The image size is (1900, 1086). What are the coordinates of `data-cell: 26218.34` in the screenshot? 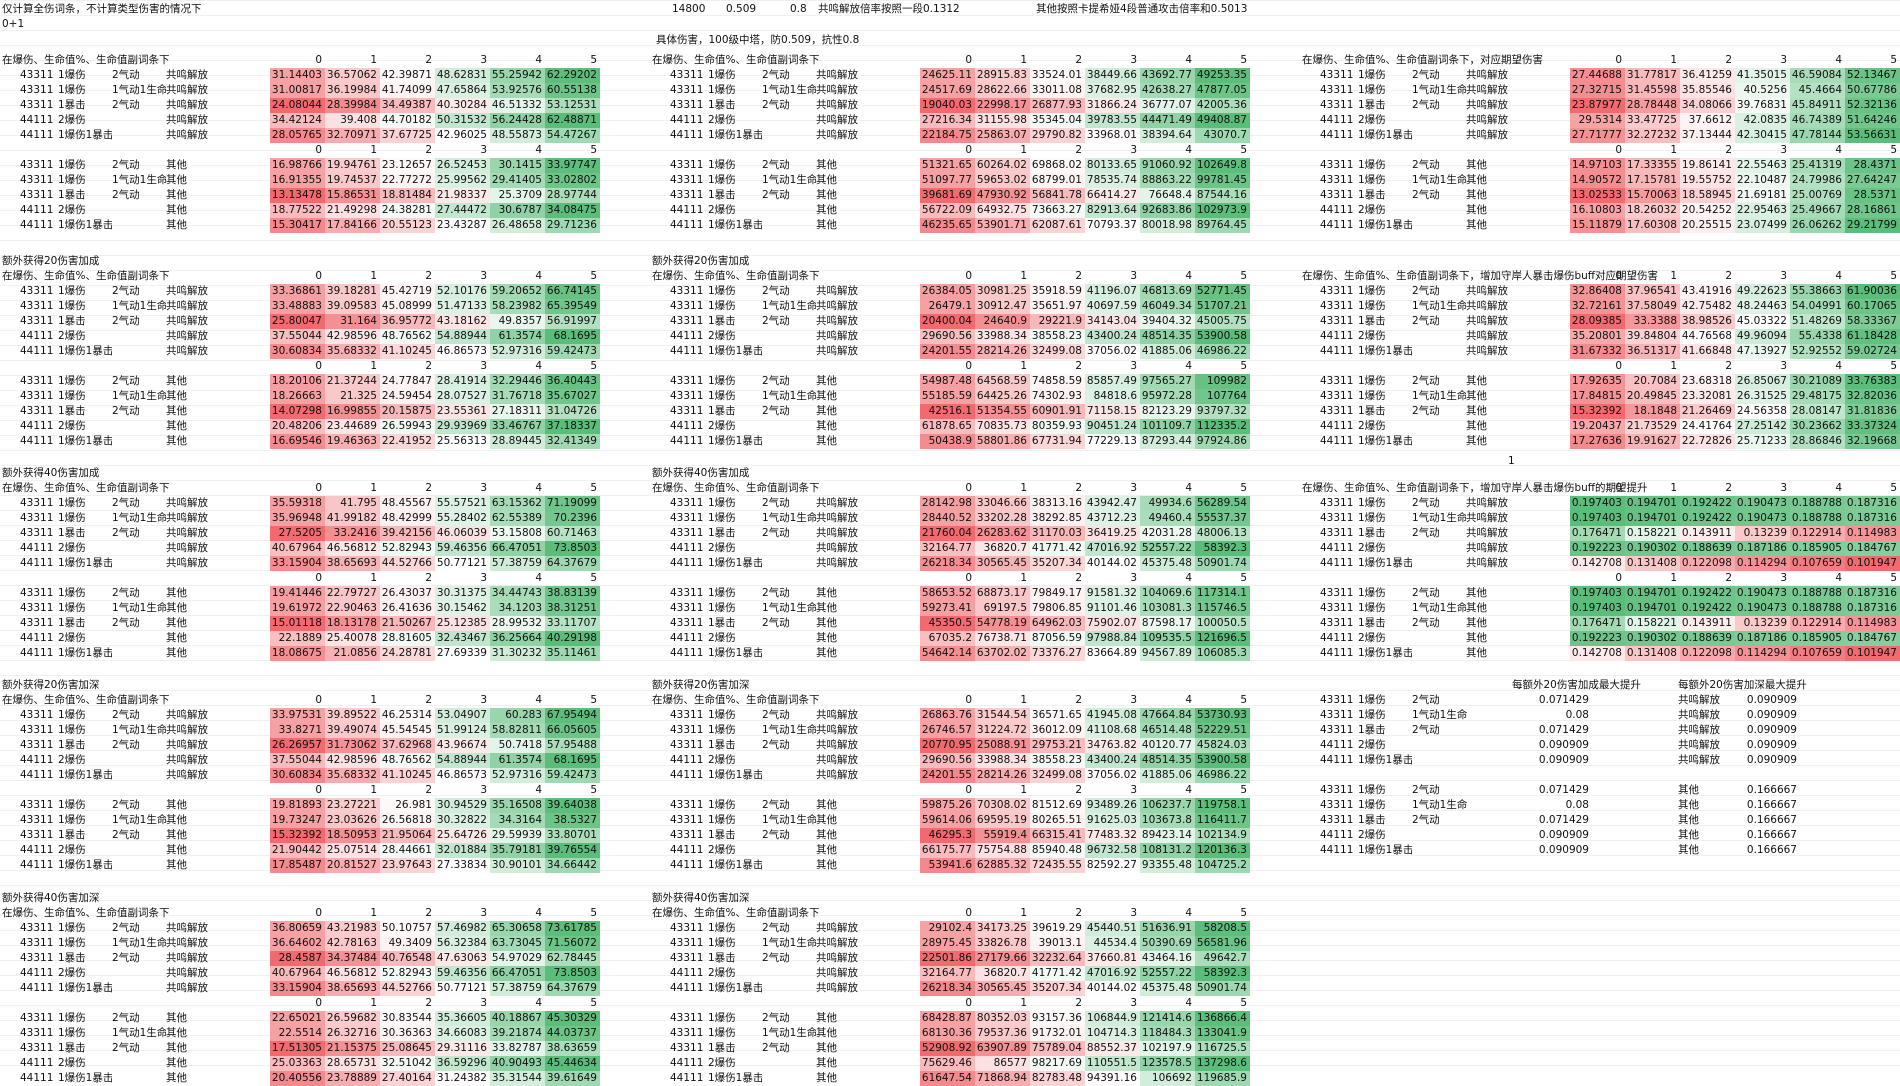 It's located at (947, 563).